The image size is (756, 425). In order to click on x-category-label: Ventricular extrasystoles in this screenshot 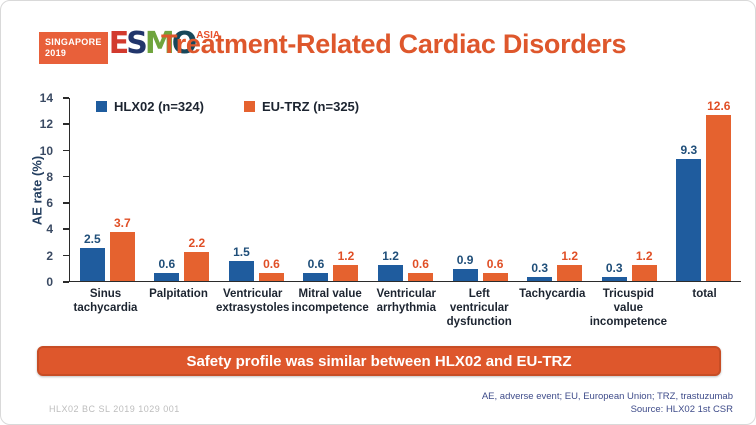, I will do `click(252, 301)`.